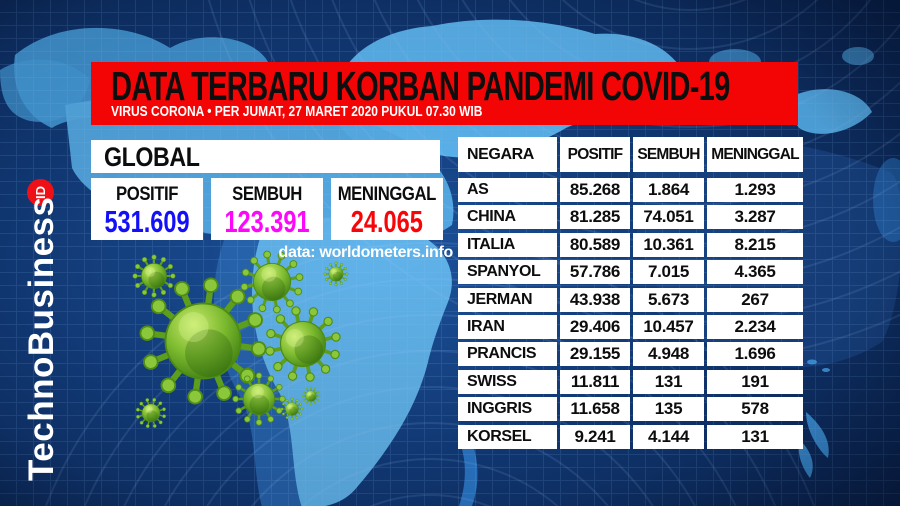 Image resolution: width=900 pixels, height=506 pixels. I want to click on meninggal-value: 3.287, so click(755, 217).